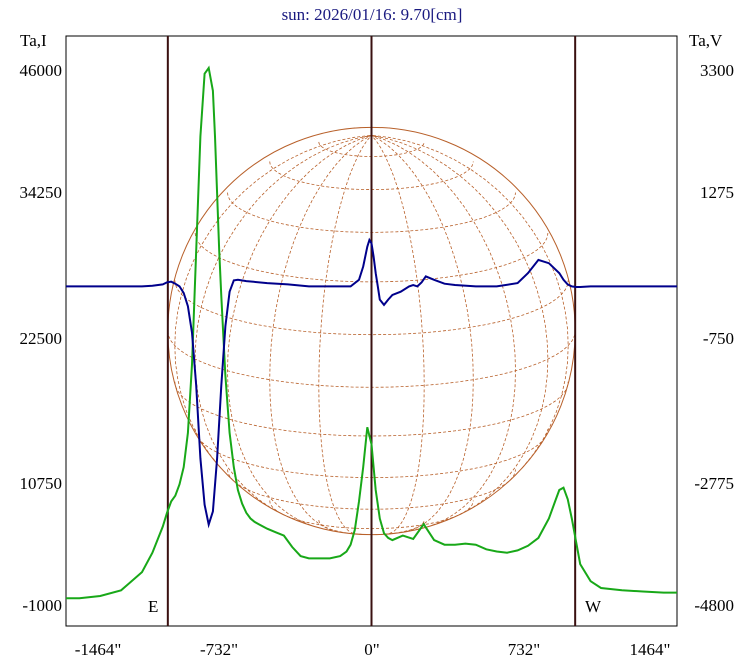 The width and height of the screenshot is (738, 662). I want to click on east-limb-label: E, so click(153, 606).